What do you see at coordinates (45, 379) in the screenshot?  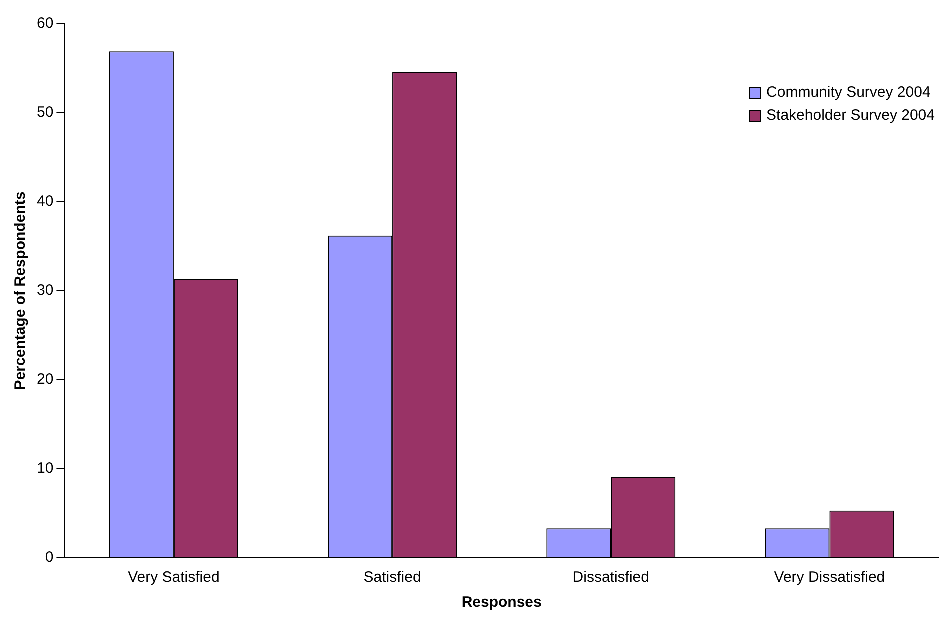 I see `y-tick-label: 20` at bounding box center [45, 379].